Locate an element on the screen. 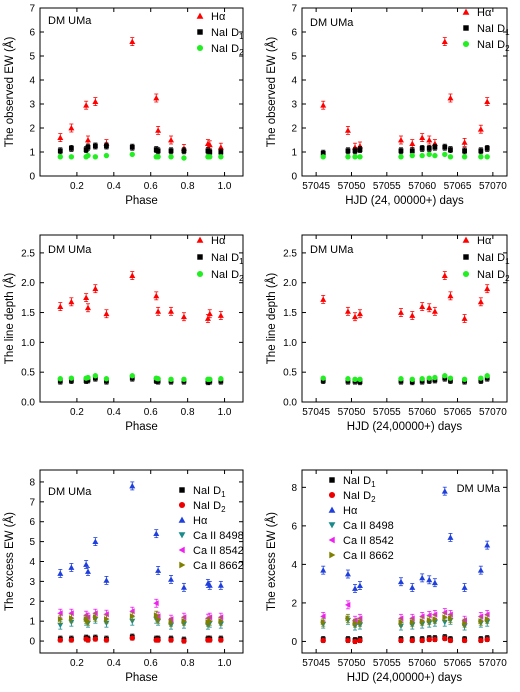 Image resolution: width=520 pixels, height=692 pixels. y-tick-label: 3 is located at coordinates (32, 105).